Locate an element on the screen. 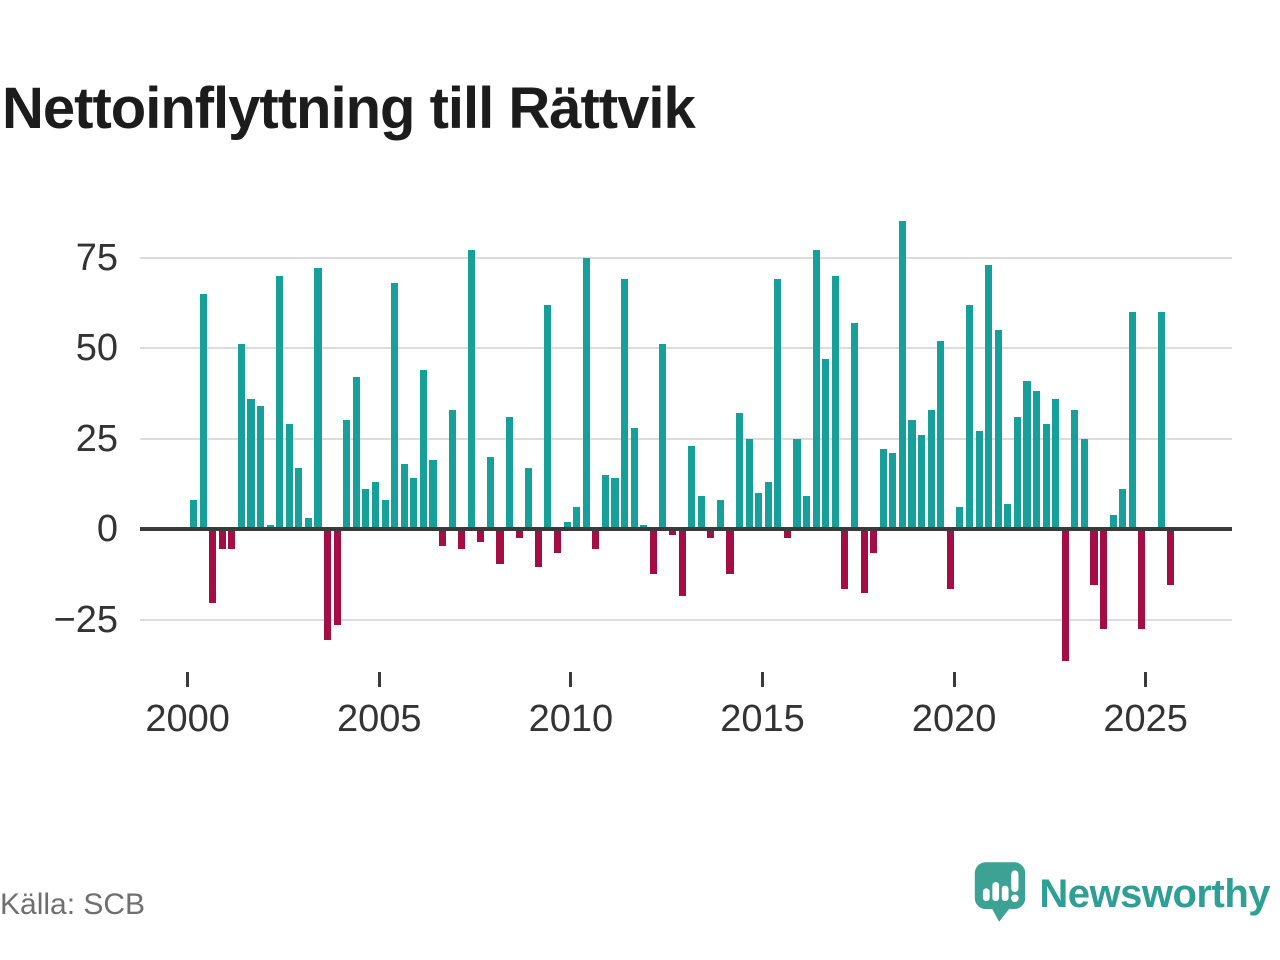 The width and height of the screenshot is (1280, 960). x-axis-label: 2020 is located at coordinates (954, 719).